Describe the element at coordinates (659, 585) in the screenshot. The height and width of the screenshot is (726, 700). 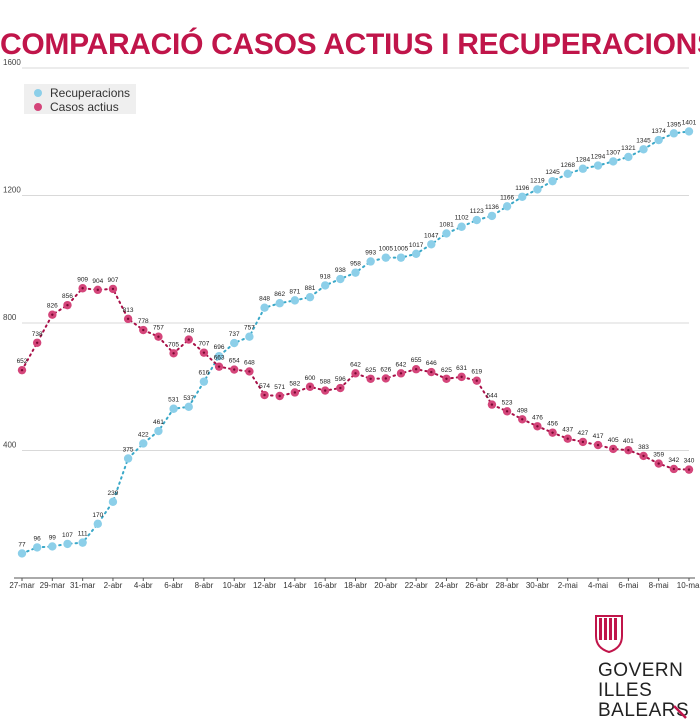
I see `x-tick-label: 8-mai` at that location.